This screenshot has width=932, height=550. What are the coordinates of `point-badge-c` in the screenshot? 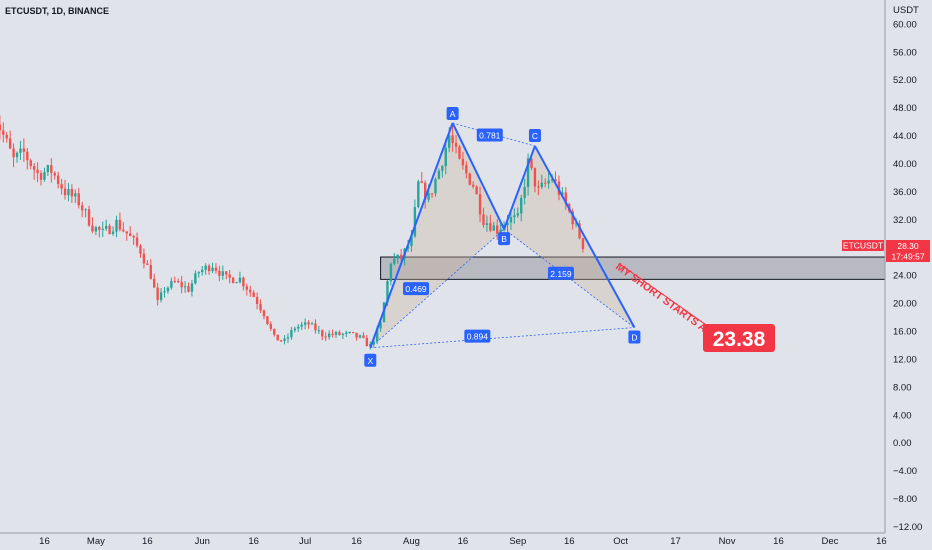 It's located at (534, 136).